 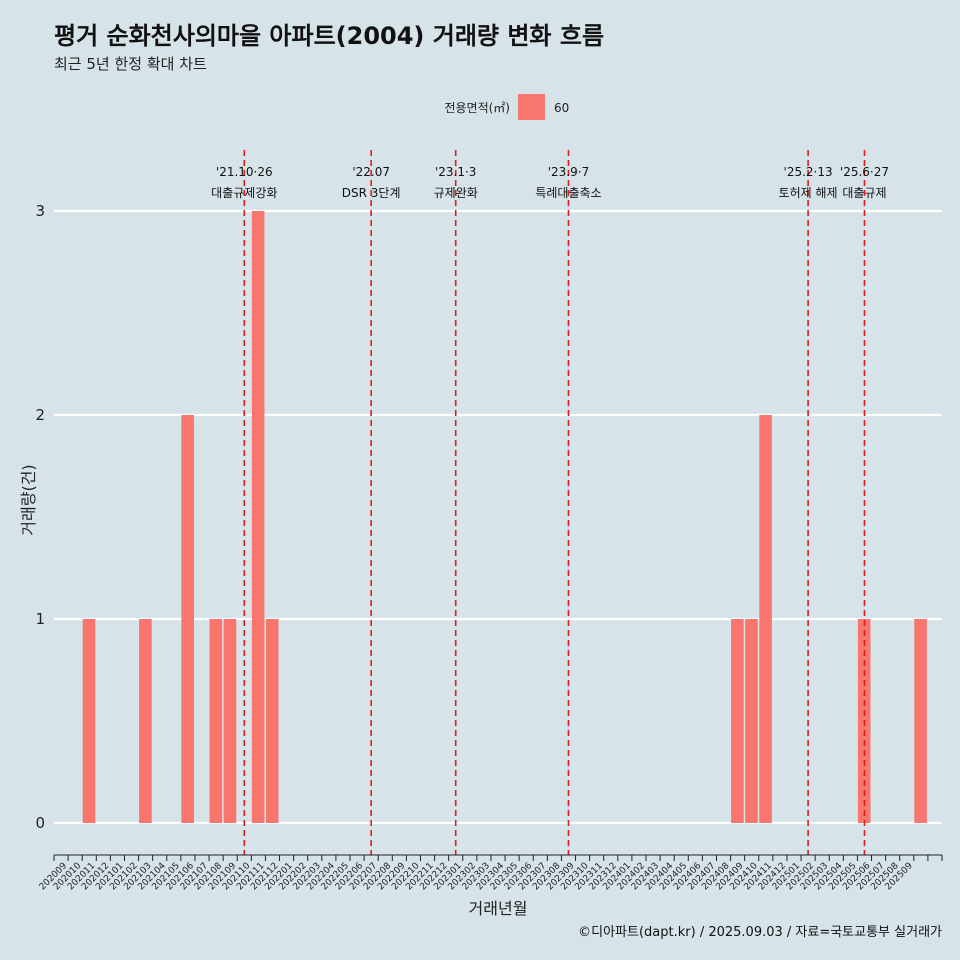 What do you see at coordinates (808, 193) in the screenshot?
I see `event-label: 토허제 해제` at bounding box center [808, 193].